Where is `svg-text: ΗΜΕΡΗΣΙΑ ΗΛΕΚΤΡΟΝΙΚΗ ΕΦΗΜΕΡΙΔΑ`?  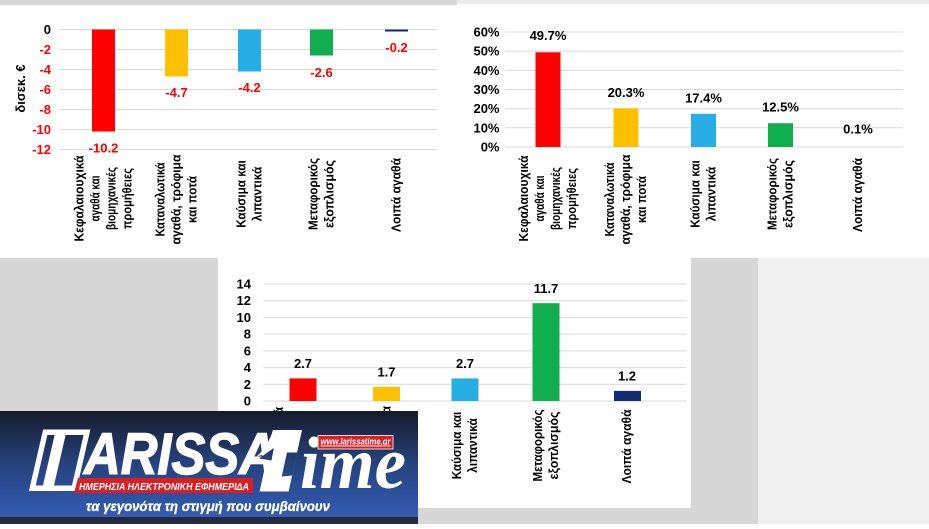 svg-text: ΗΜΕΡΗΣΙΑ ΗΛΕΚΤΡΟΝΙΚΗ ΕΦΗΜΕΡΙΔΑ is located at coordinates (164, 487).